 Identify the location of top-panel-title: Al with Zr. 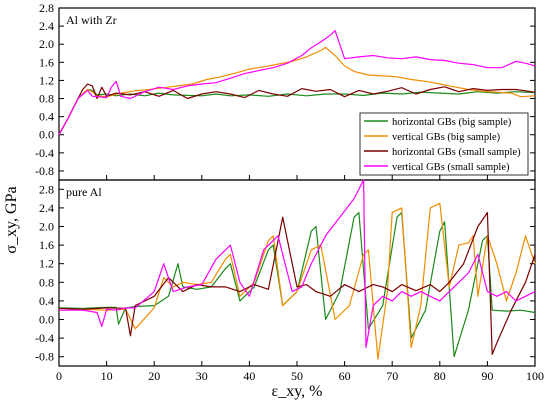
(91, 20).